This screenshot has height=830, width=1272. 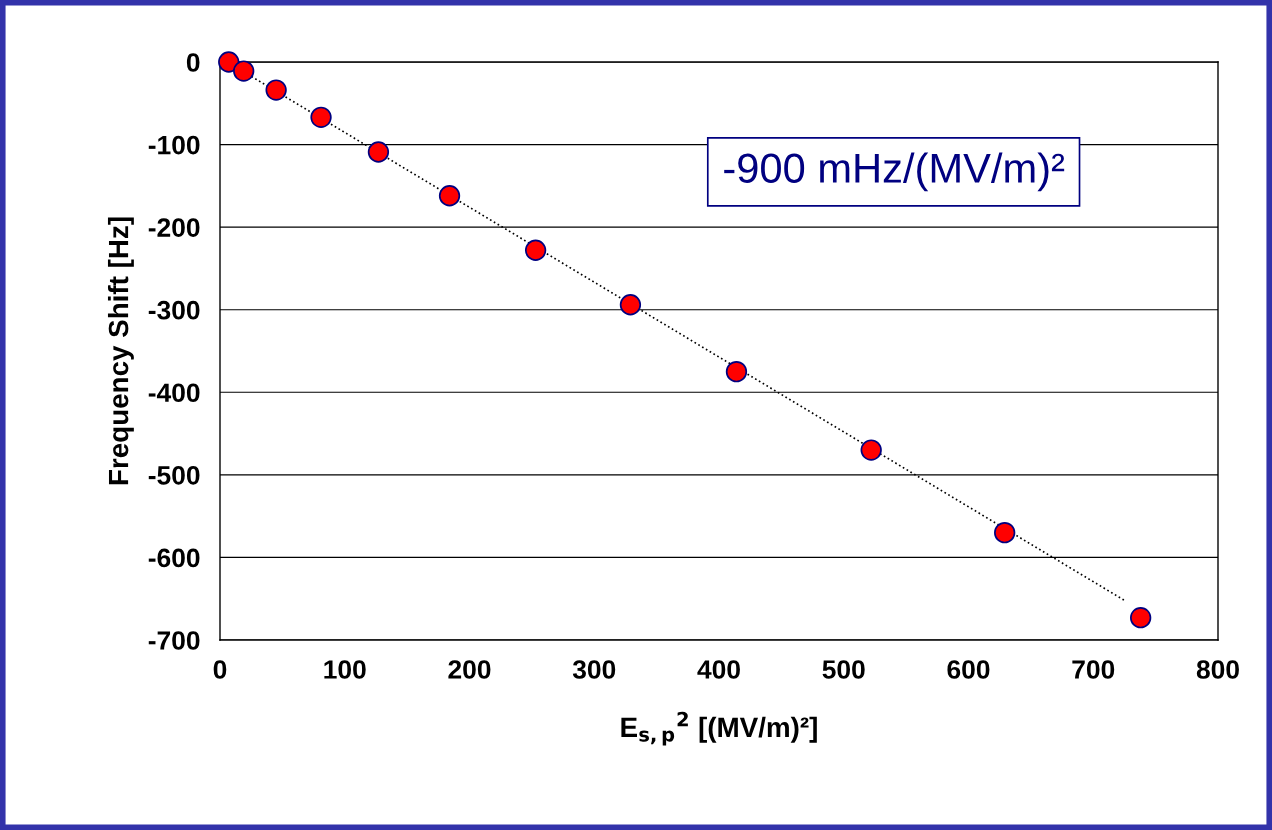 What do you see at coordinates (174, 227) in the screenshot?
I see `y-tick-label: -200` at bounding box center [174, 227].